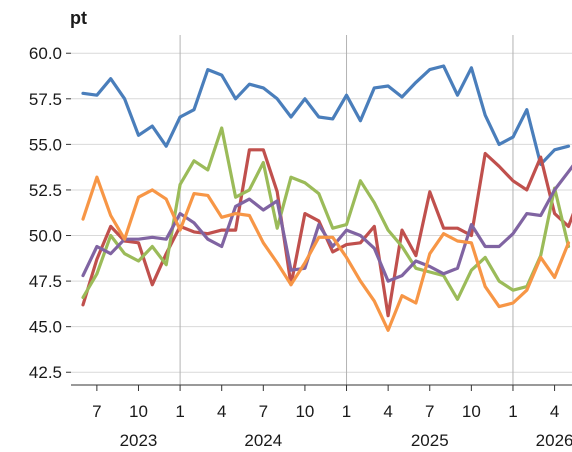  Describe the element at coordinates (554, 440) in the screenshot. I see `x-year-label: 2026` at that location.